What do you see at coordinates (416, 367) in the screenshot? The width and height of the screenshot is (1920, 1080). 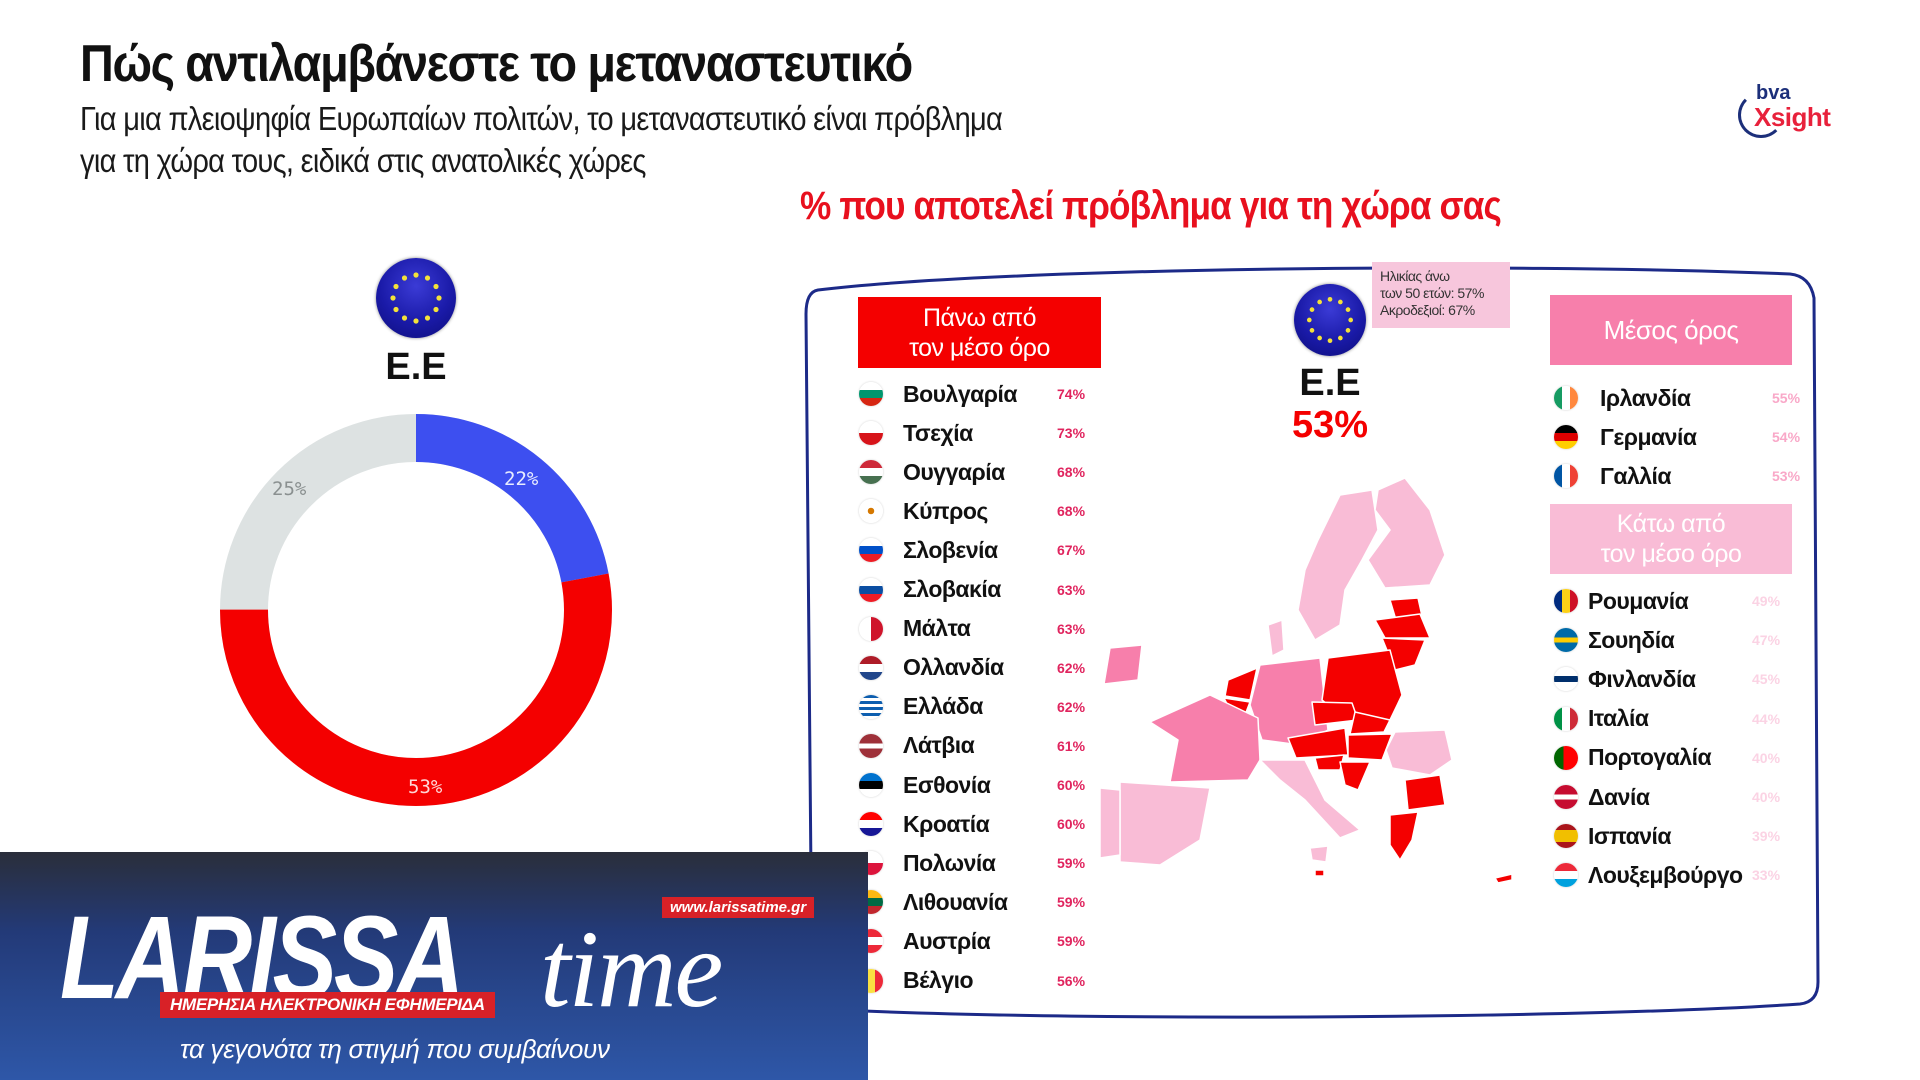 I see `eu-label: Ε.Ε` at bounding box center [416, 367].